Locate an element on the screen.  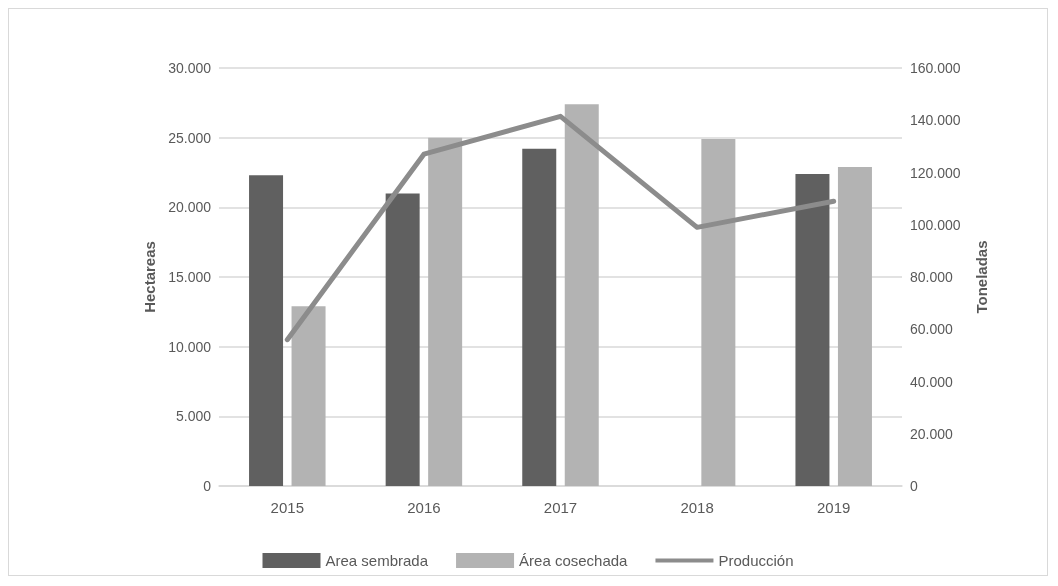
x-tick-label: 2016 is located at coordinates (424, 507).